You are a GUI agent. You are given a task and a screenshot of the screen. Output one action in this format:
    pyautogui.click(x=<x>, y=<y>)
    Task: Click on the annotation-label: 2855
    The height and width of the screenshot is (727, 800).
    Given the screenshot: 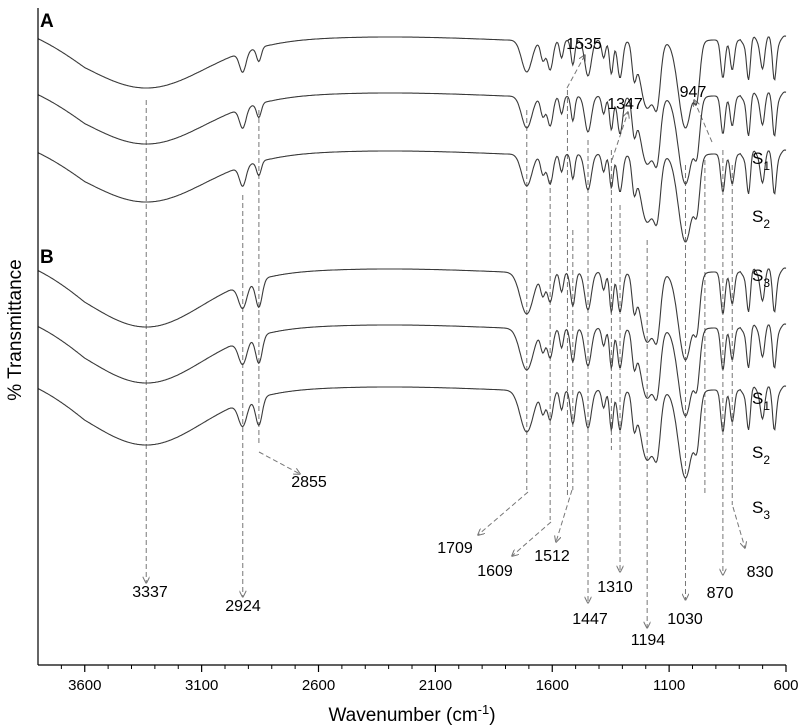 What is the action you would take?
    pyautogui.click(x=309, y=482)
    